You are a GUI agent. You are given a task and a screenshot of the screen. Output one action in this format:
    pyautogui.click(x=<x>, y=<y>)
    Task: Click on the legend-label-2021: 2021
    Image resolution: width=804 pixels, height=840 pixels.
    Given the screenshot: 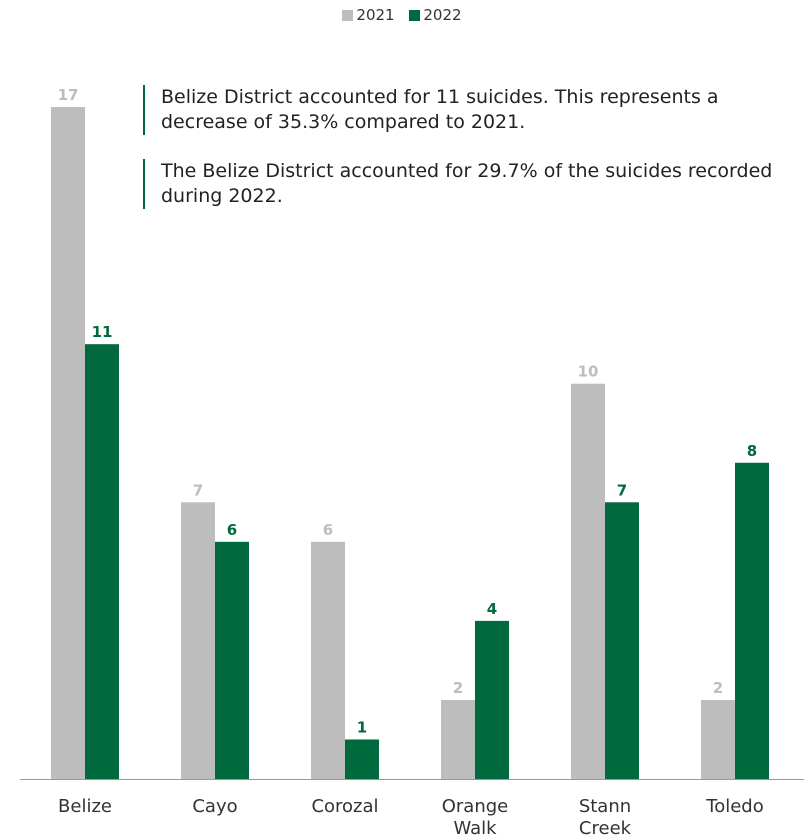 What is the action you would take?
    pyautogui.click(x=375, y=15)
    